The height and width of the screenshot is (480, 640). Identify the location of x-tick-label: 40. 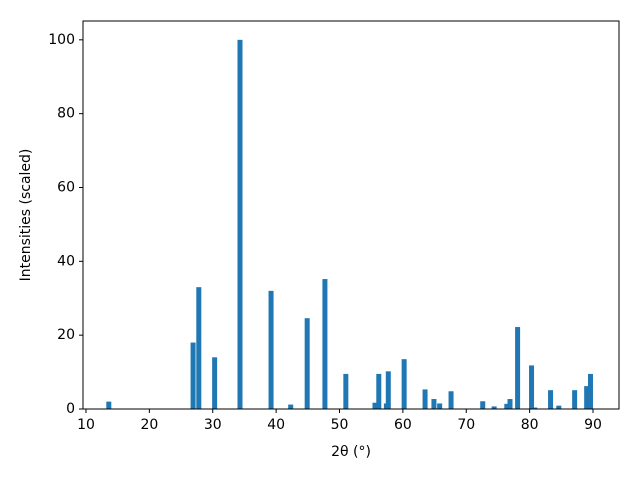
(276, 425).